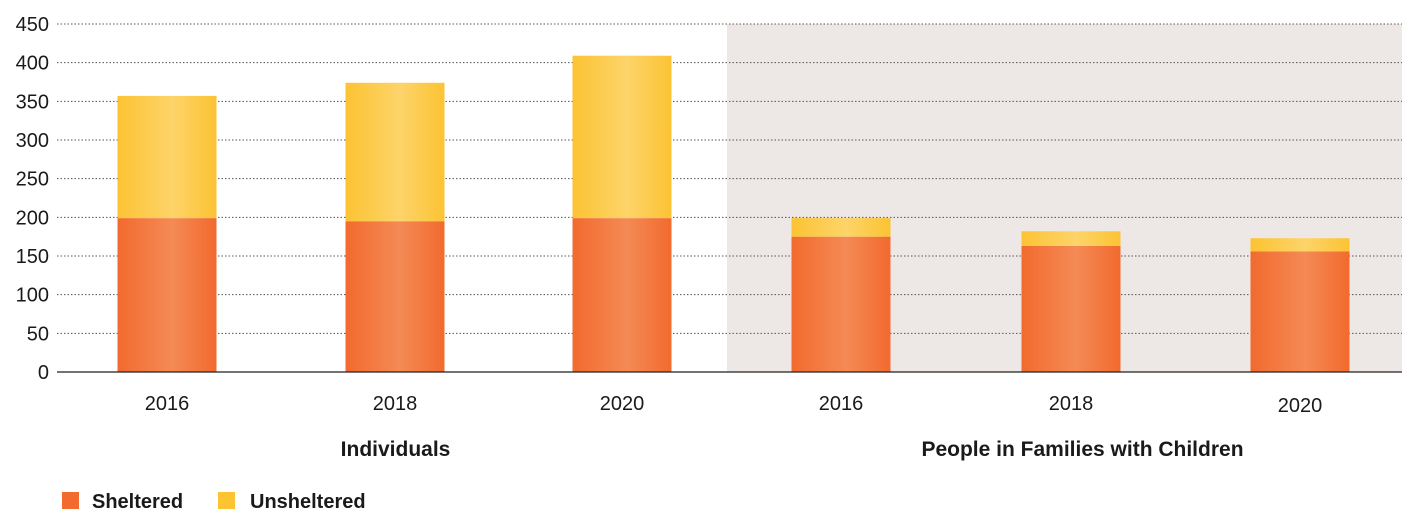 The width and height of the screenshot is (1408, 512). What do you see at coordinates (167, 157) in the screenshot?
I see `bar-unsheltered-individuals-2016` at bounding box center [167, 157].